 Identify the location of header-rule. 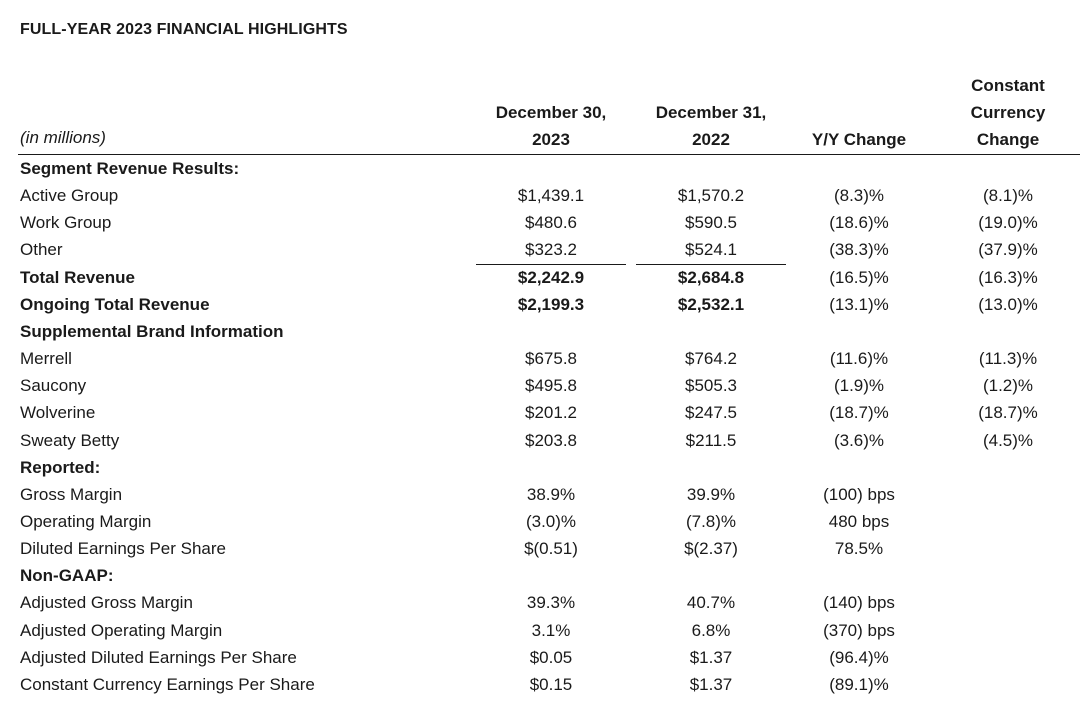
(549, 154).